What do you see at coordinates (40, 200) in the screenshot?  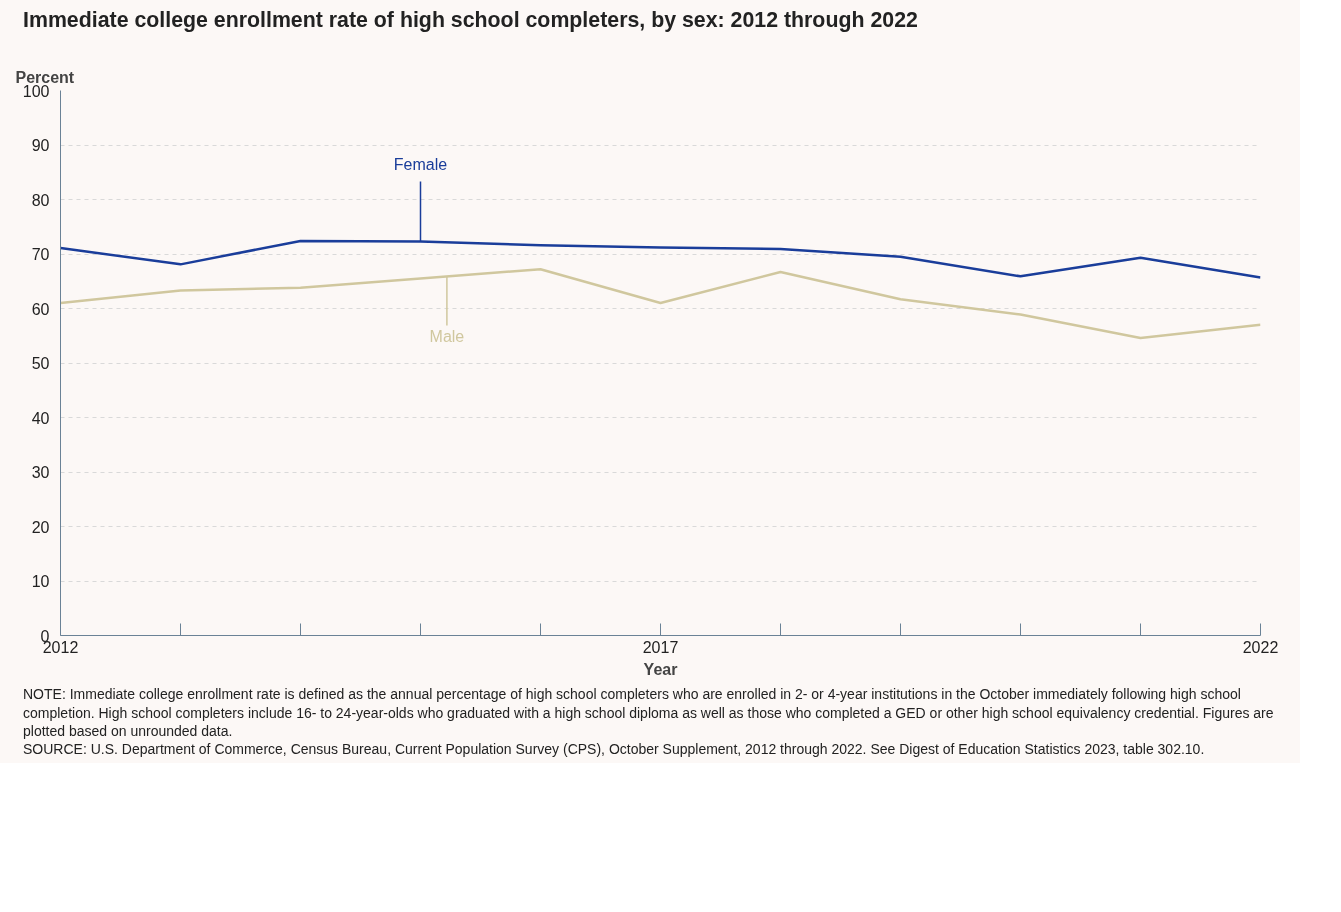 I see `y-tick-label: 80` at bounding box center [40, 200].